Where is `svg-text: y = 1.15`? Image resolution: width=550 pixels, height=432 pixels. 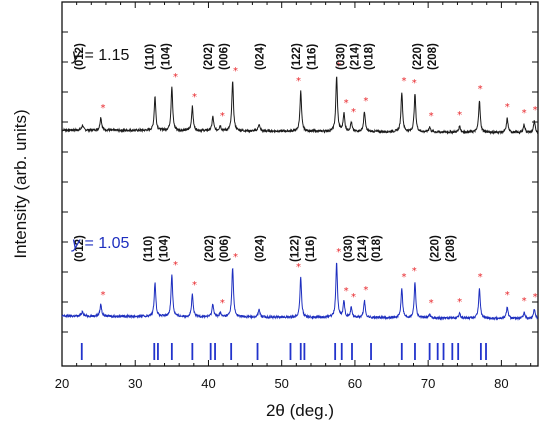
svg-text: y = 1.15 is located at coordinates (100, 55).